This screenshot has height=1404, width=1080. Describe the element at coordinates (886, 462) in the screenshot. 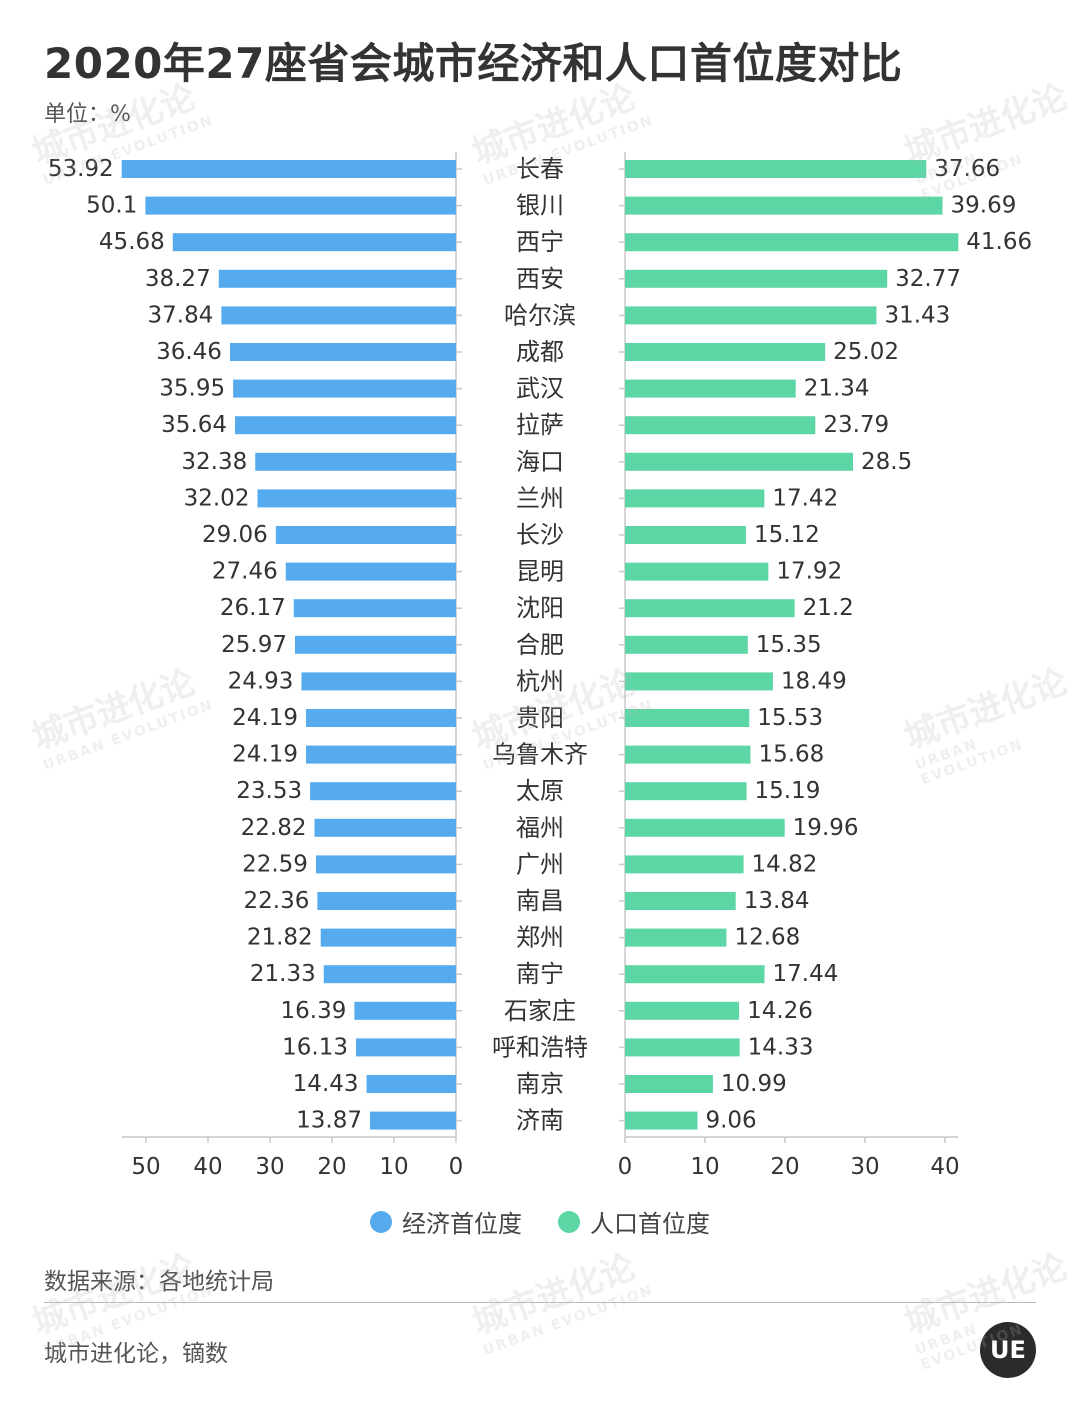

I see `value-label-population: 28.5` at that location.